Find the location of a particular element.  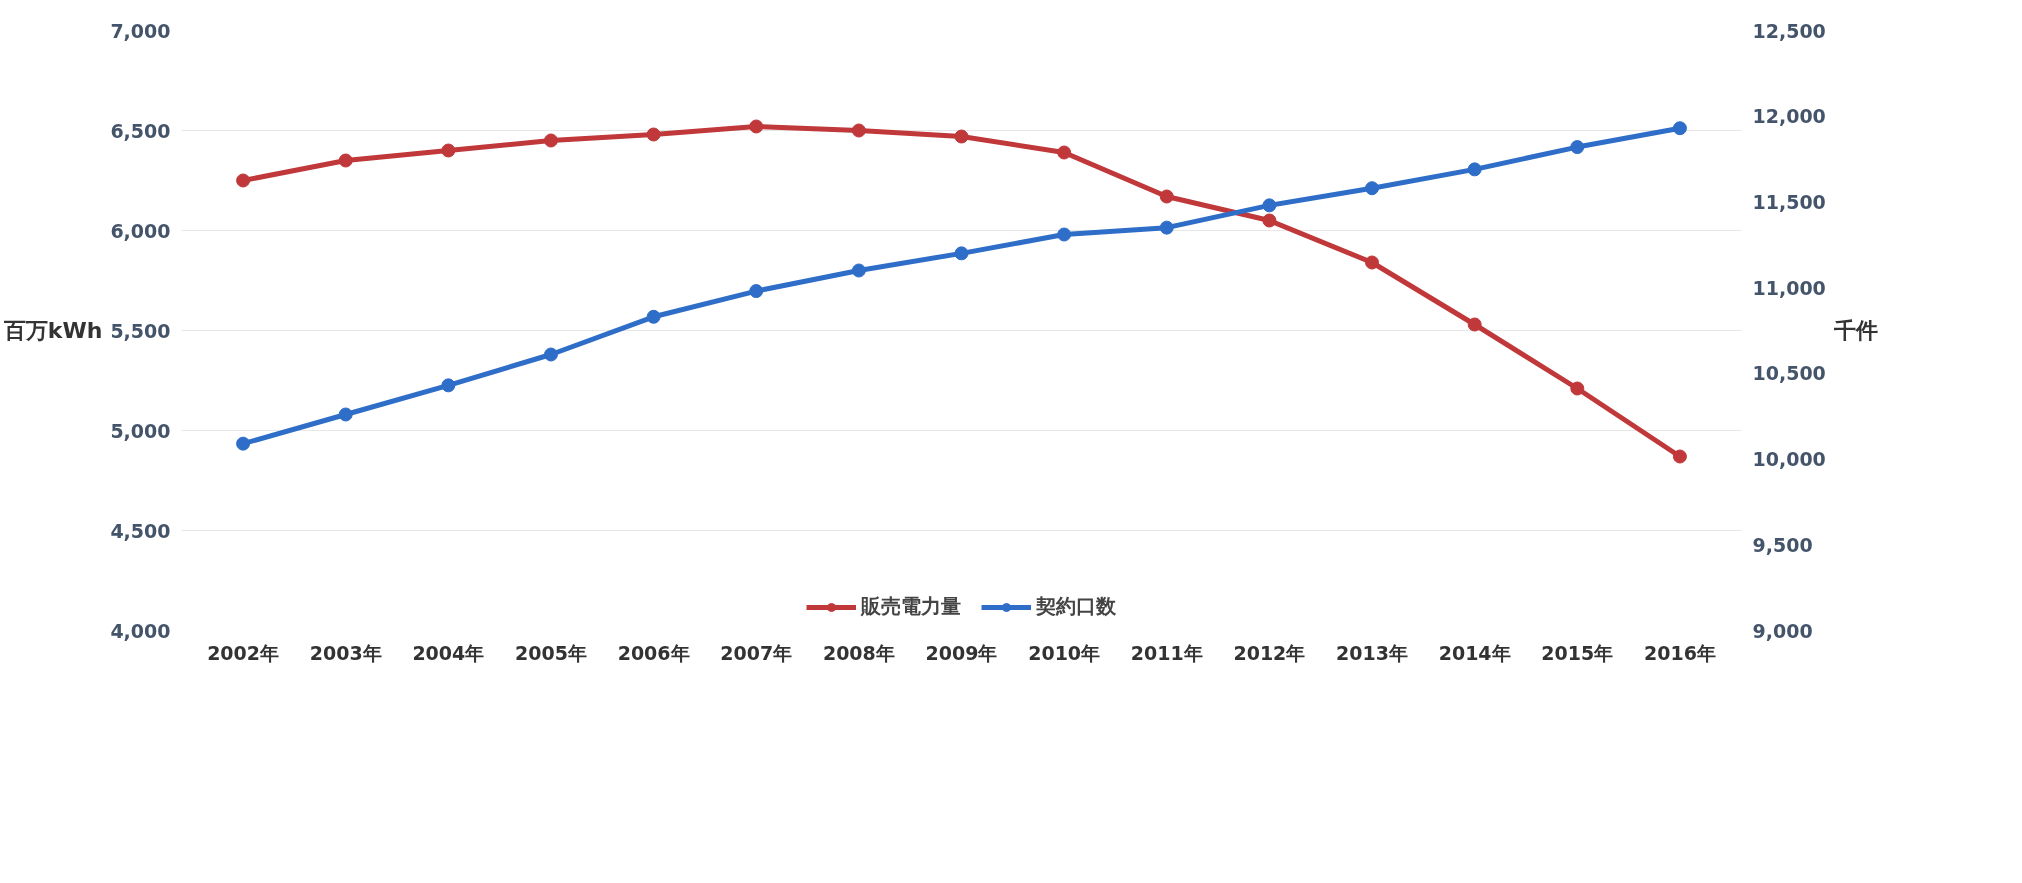

y-tick-label: 7,000 is located at coordinates (140, 30).